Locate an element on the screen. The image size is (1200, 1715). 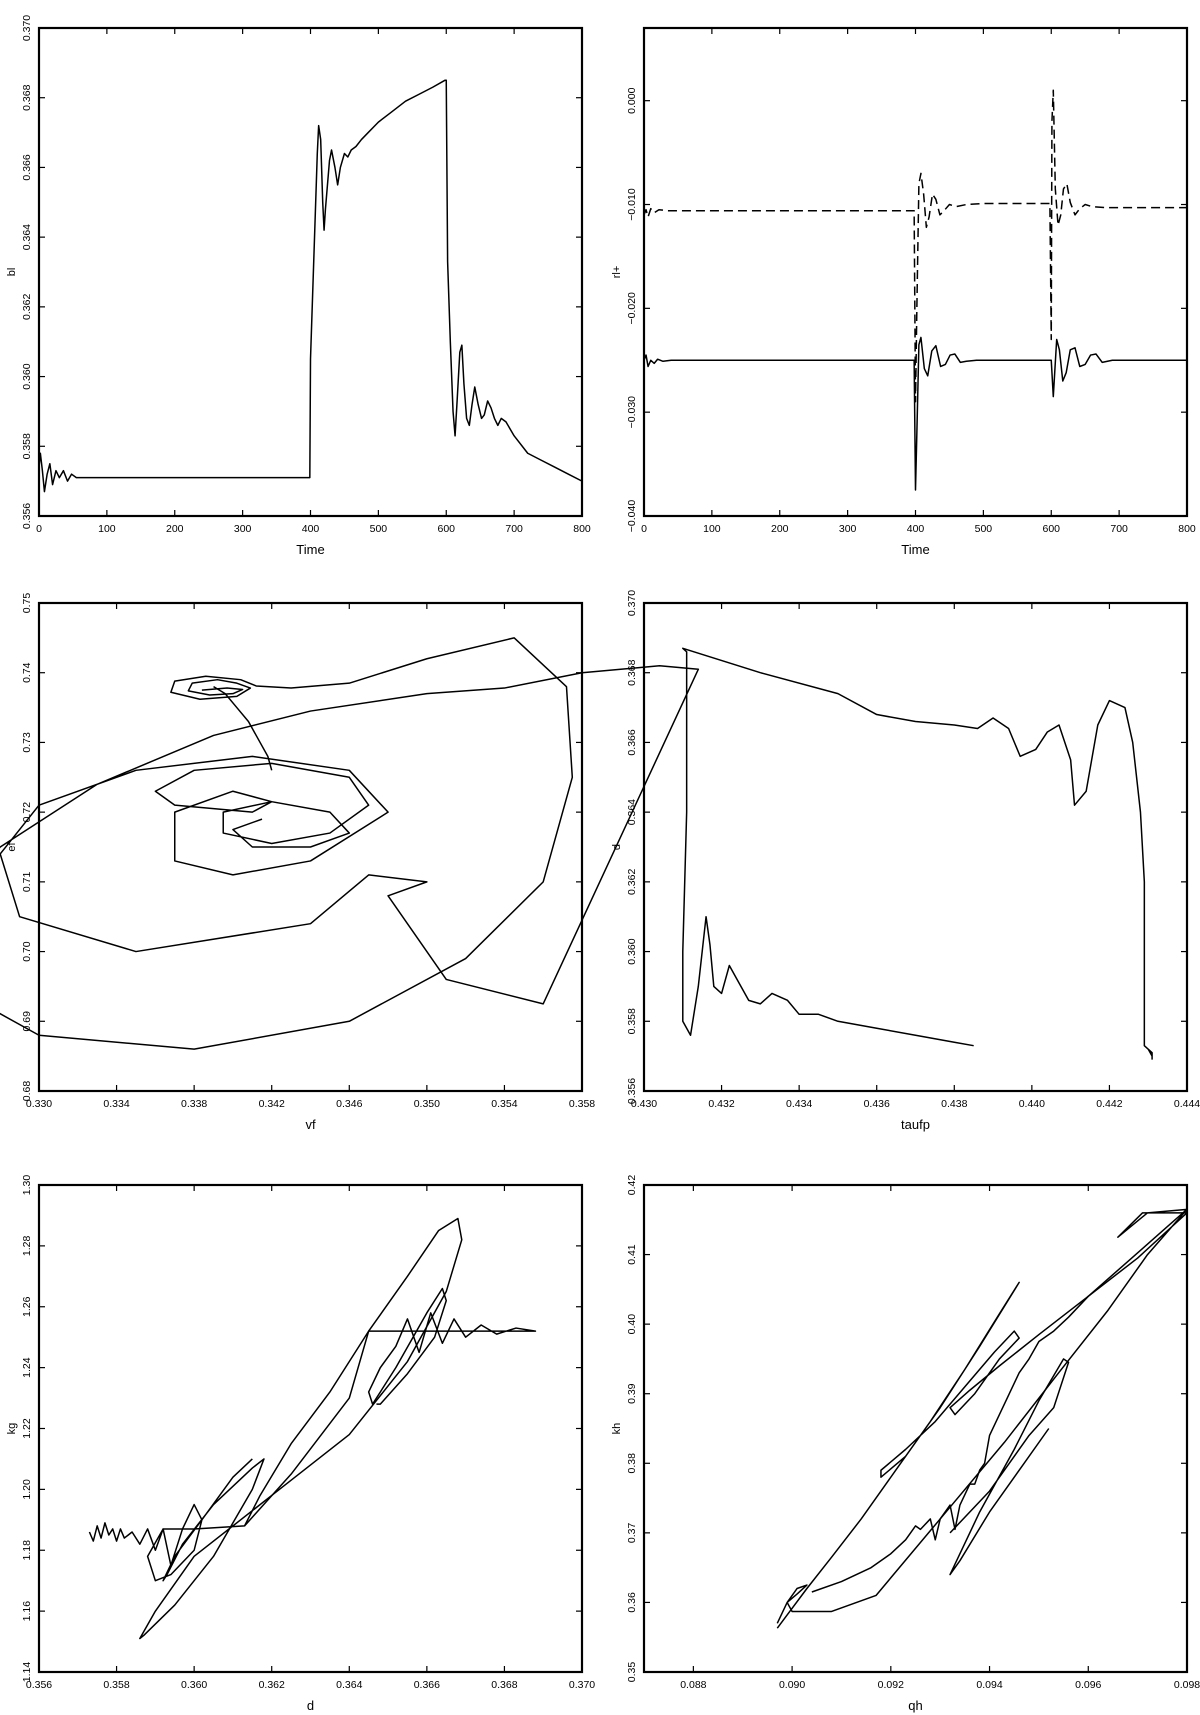
y-tick-label: 0.40 is located at coordinates (632, 1324).